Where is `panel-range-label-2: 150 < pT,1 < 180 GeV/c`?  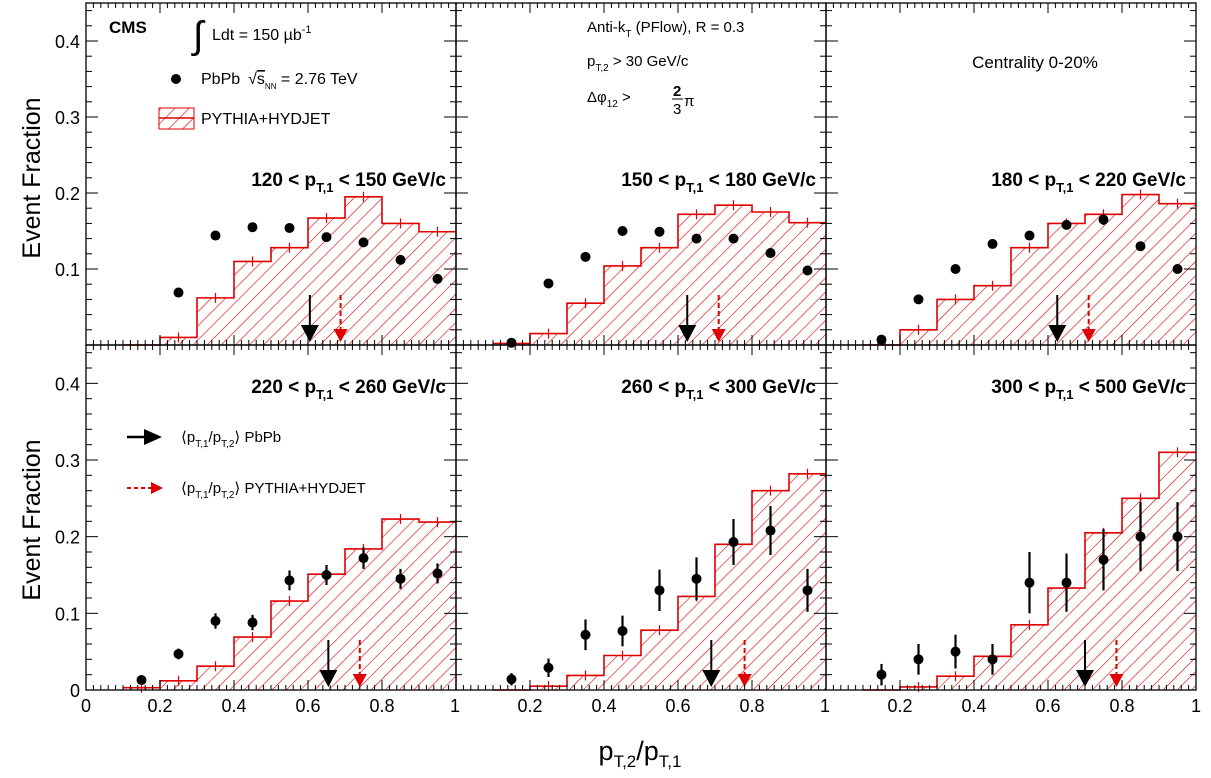
panel-range-label-2: 150 < pT,1 < 180 GeV/c is located at coordinates (718, 182).